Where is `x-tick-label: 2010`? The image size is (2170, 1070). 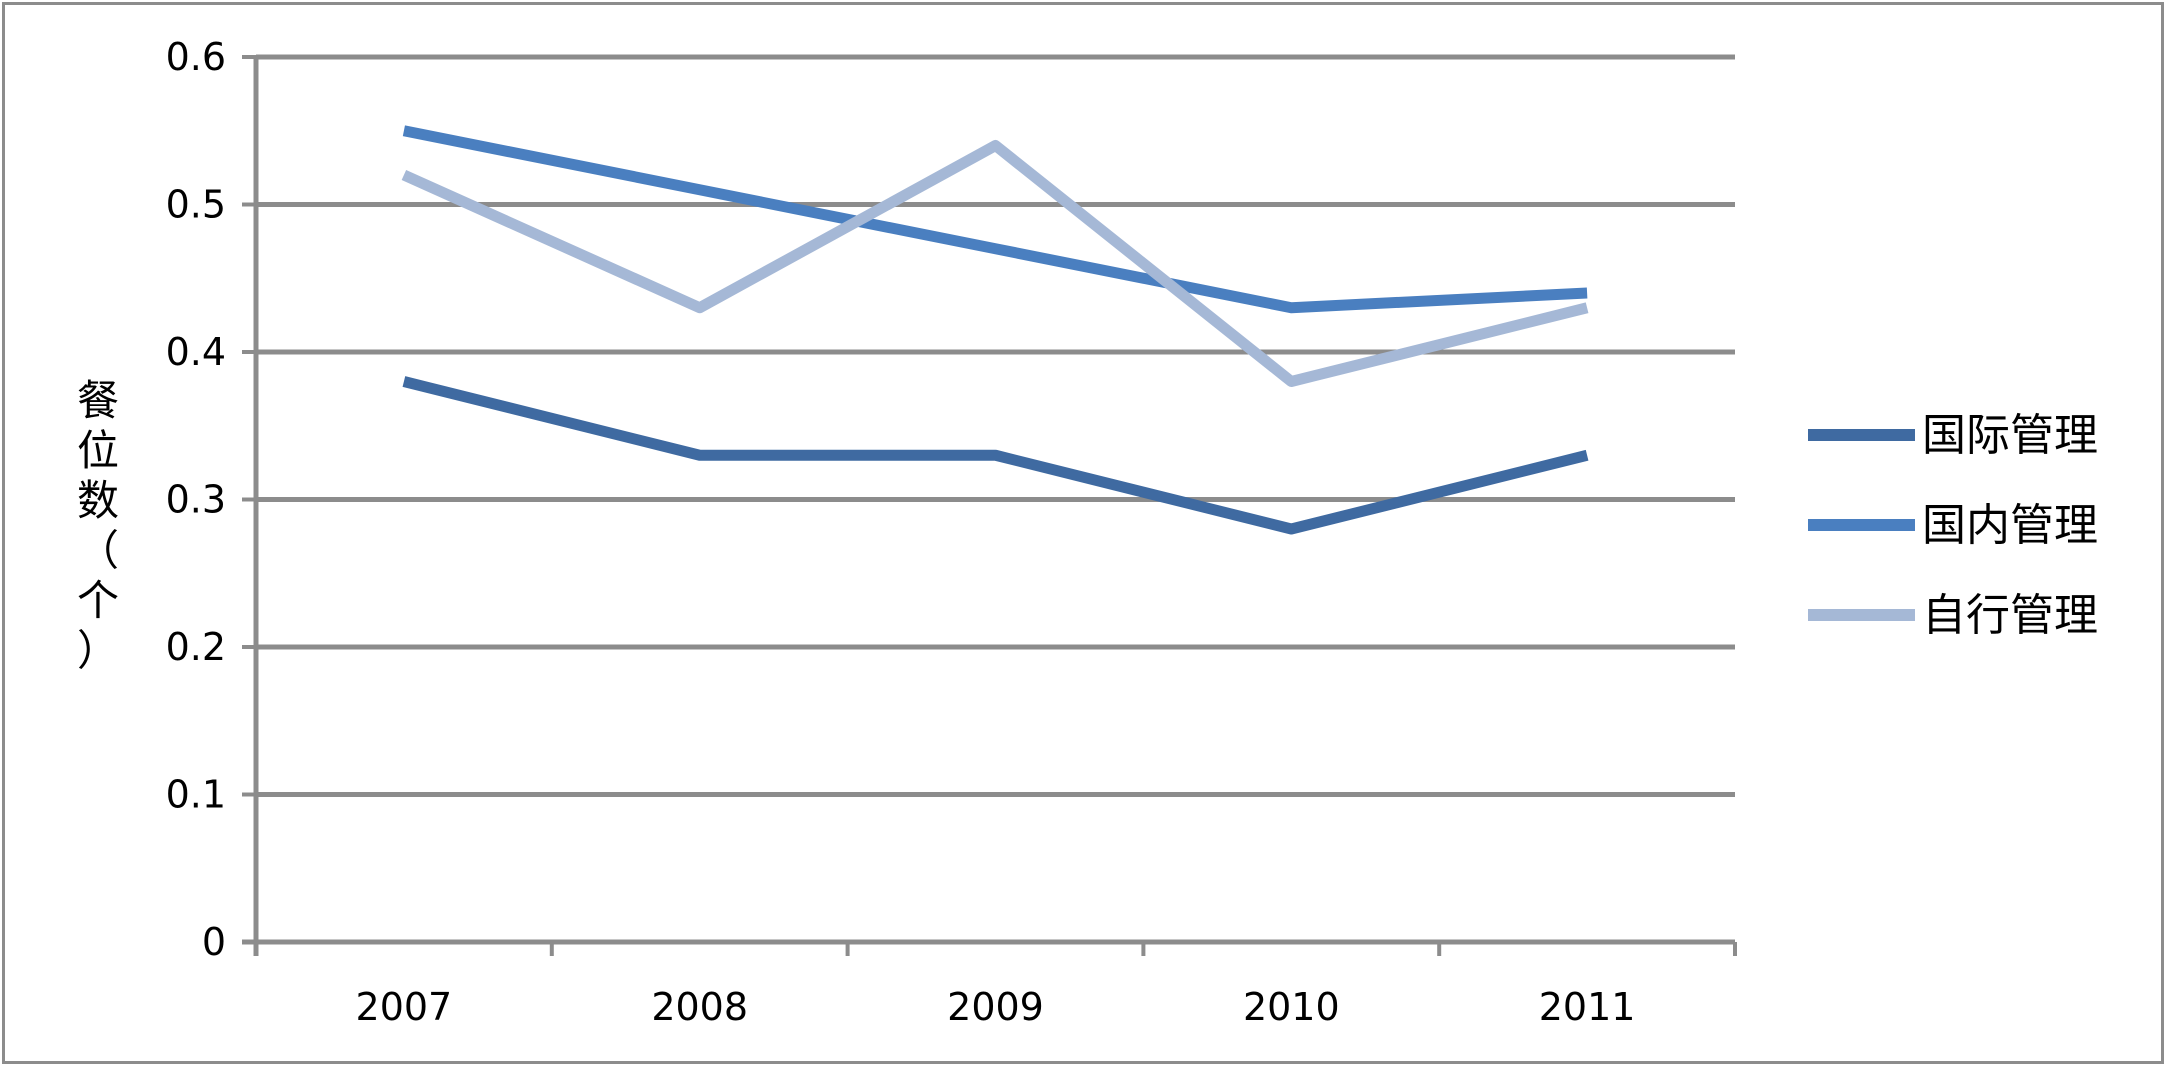 x-tick-label: 2010 is located at coordinates (1291, 1007).